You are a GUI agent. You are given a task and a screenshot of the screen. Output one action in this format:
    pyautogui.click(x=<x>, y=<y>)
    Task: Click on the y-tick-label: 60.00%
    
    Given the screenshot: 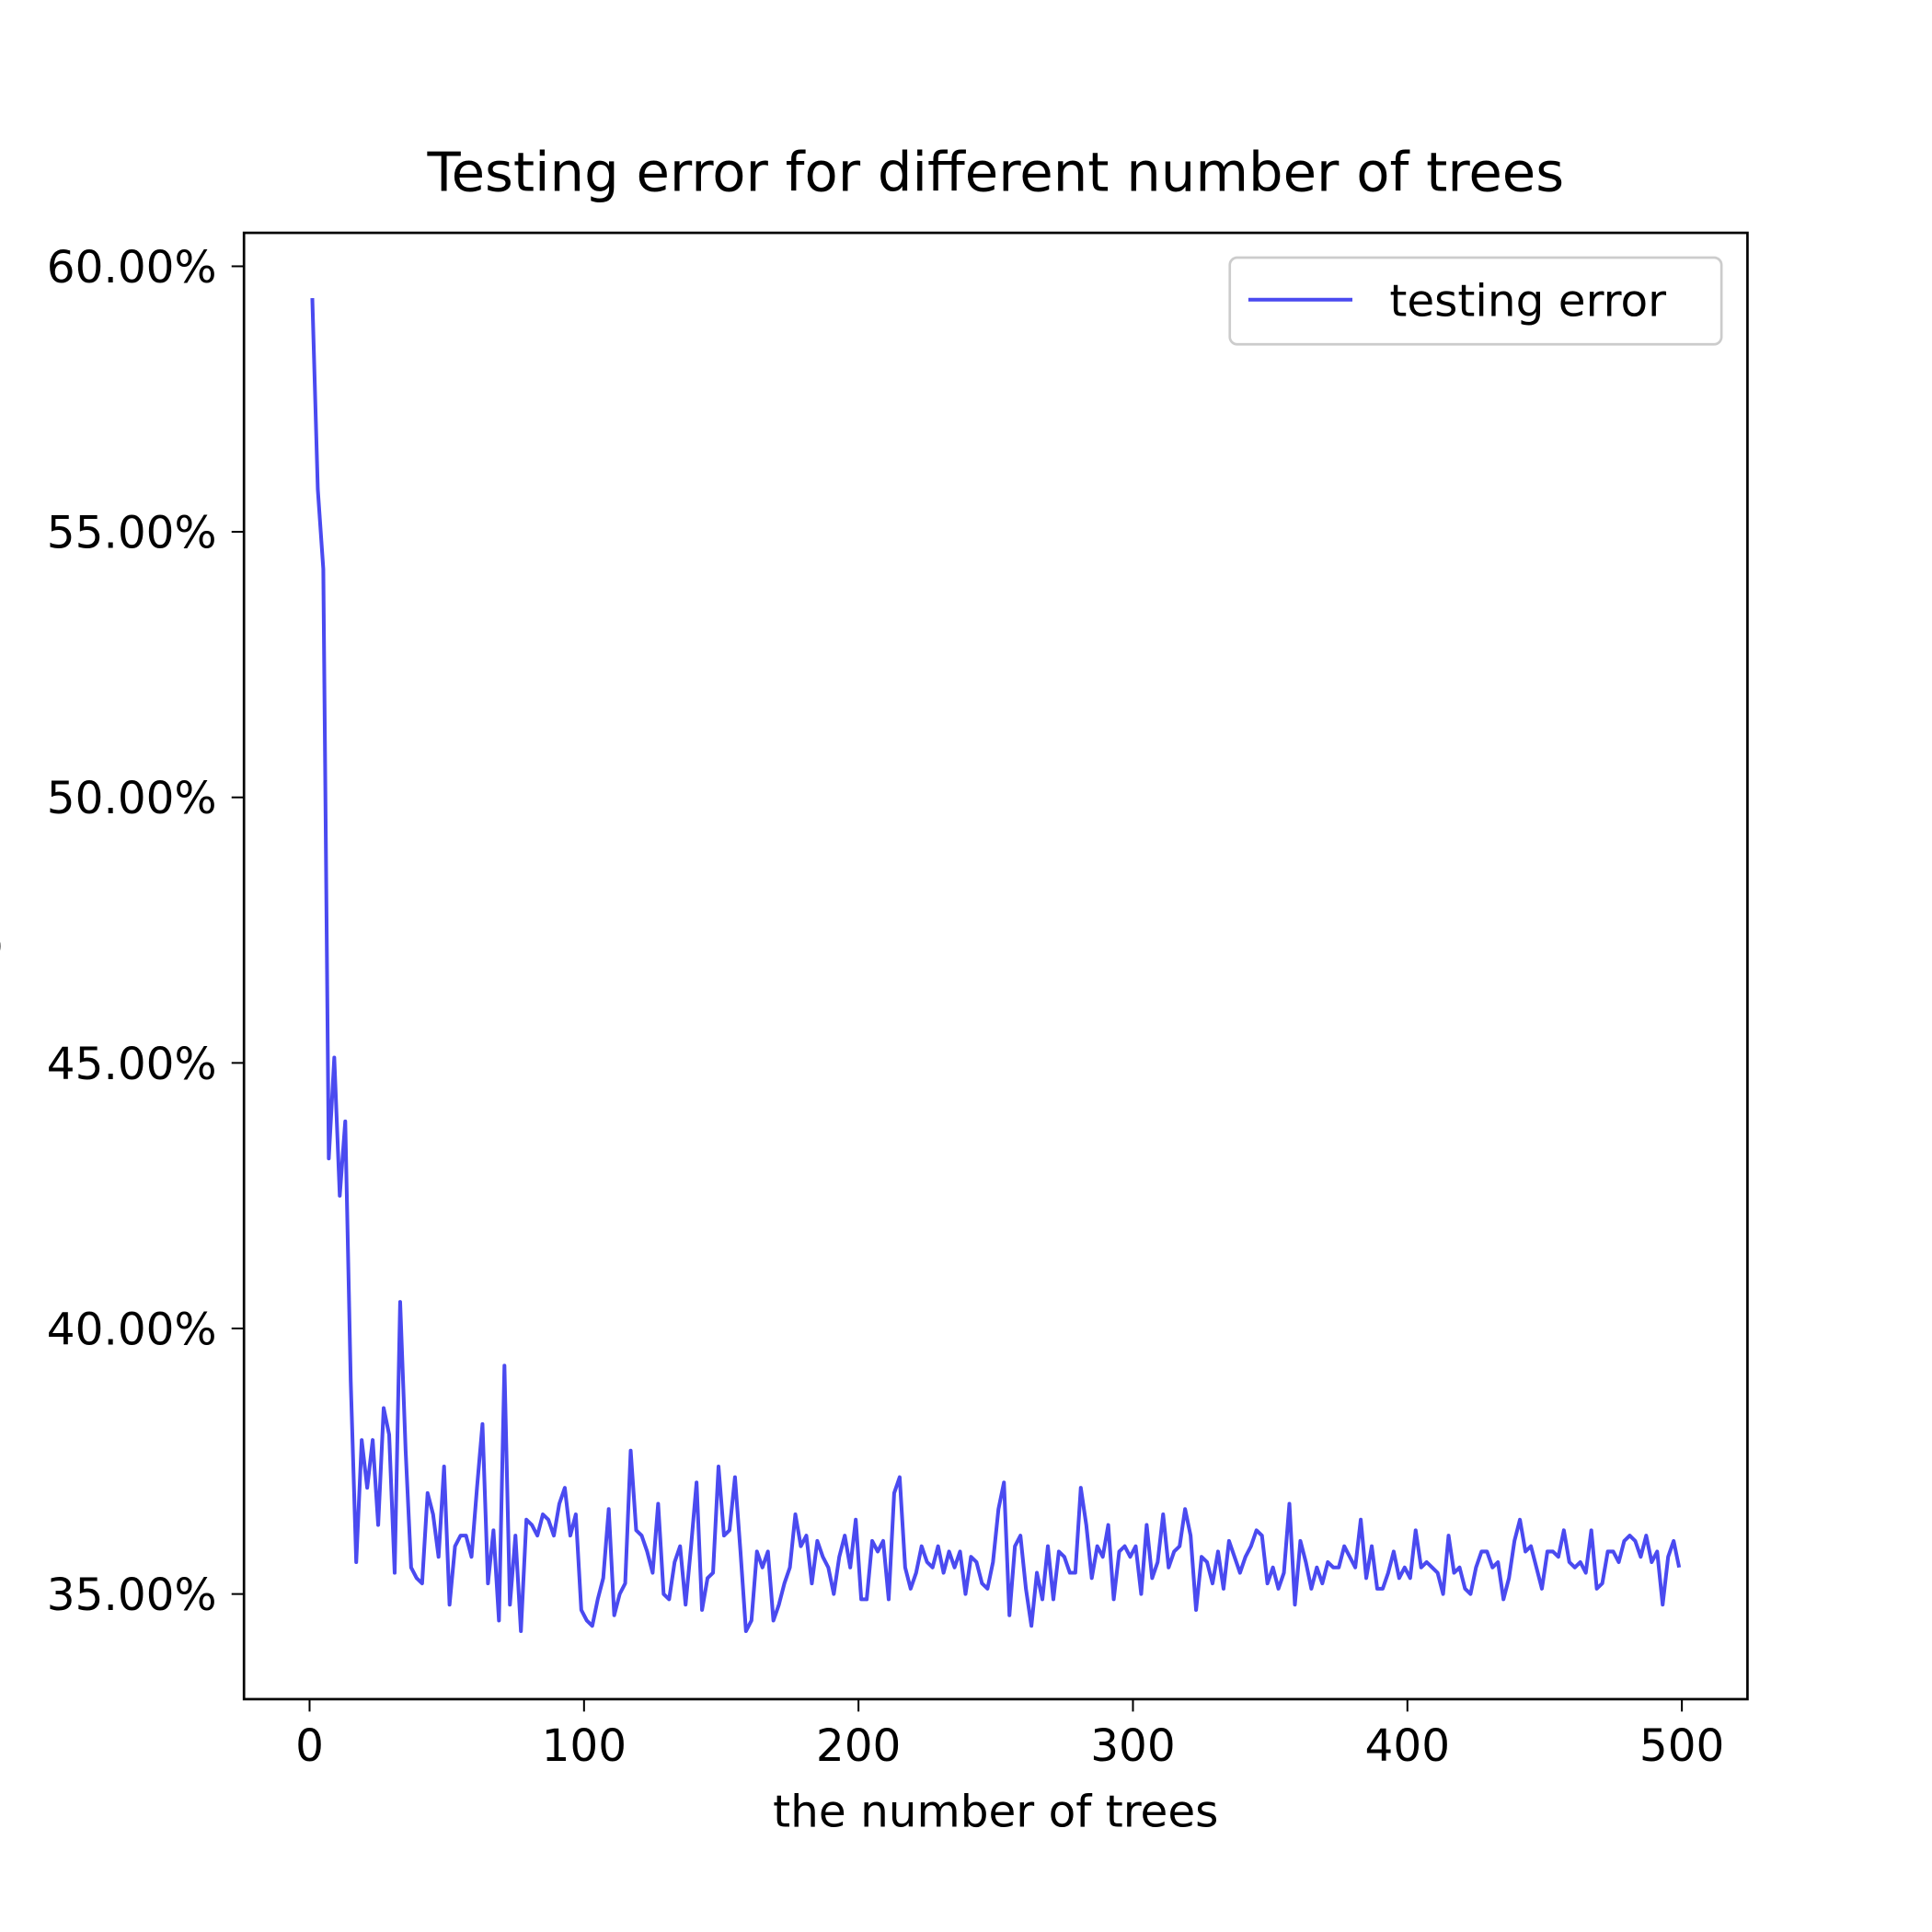 What is the action you would take?
    pyautogui.click(x=132, y=267)
    